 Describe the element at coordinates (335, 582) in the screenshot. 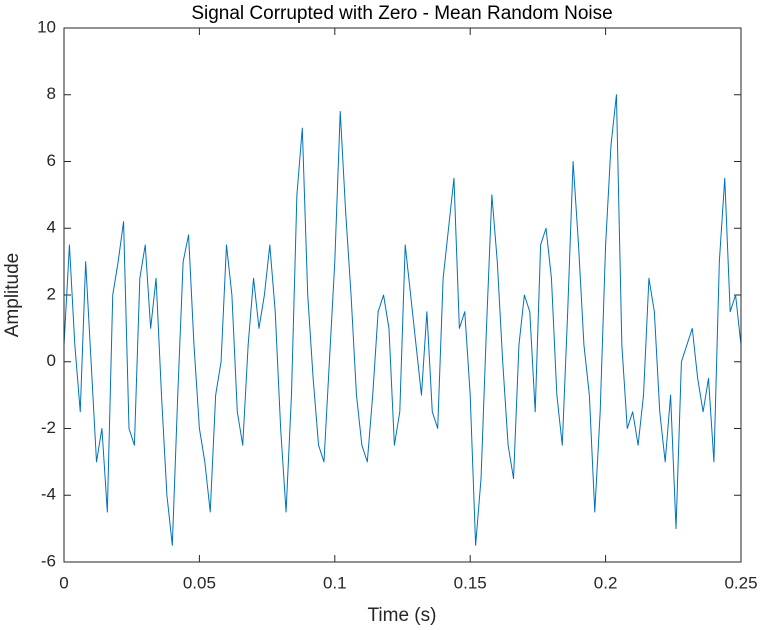

I see `x-tick-label: 0.1` at that location.